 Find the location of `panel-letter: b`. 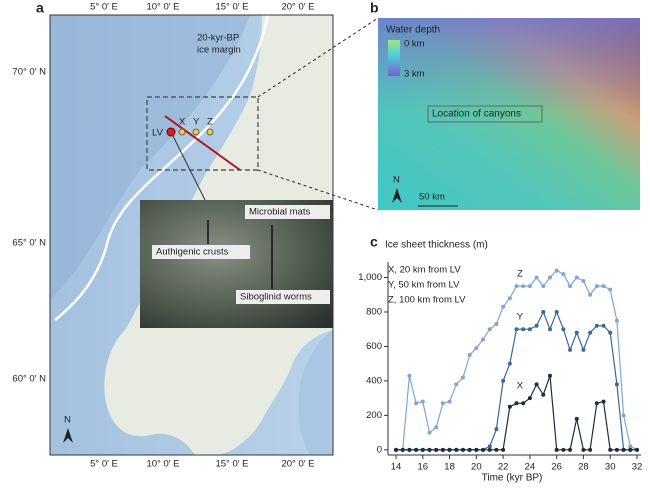

panel-letter: b is located at coordinates (374, 8).